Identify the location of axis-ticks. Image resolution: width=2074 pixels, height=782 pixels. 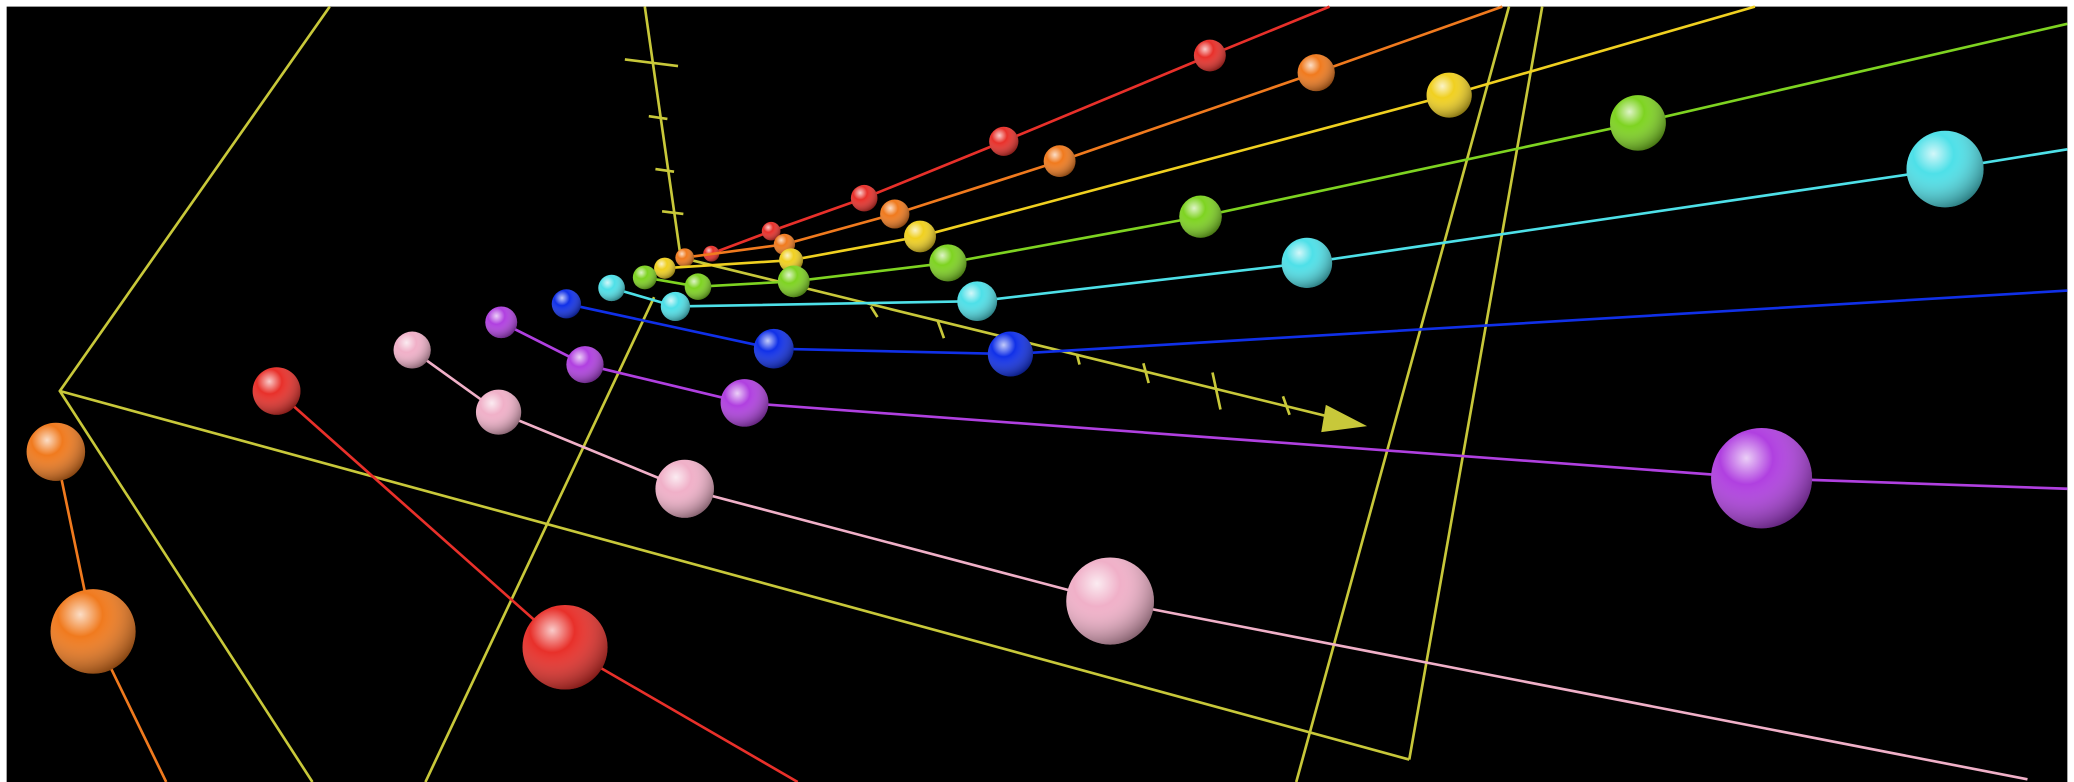
(957, 237).